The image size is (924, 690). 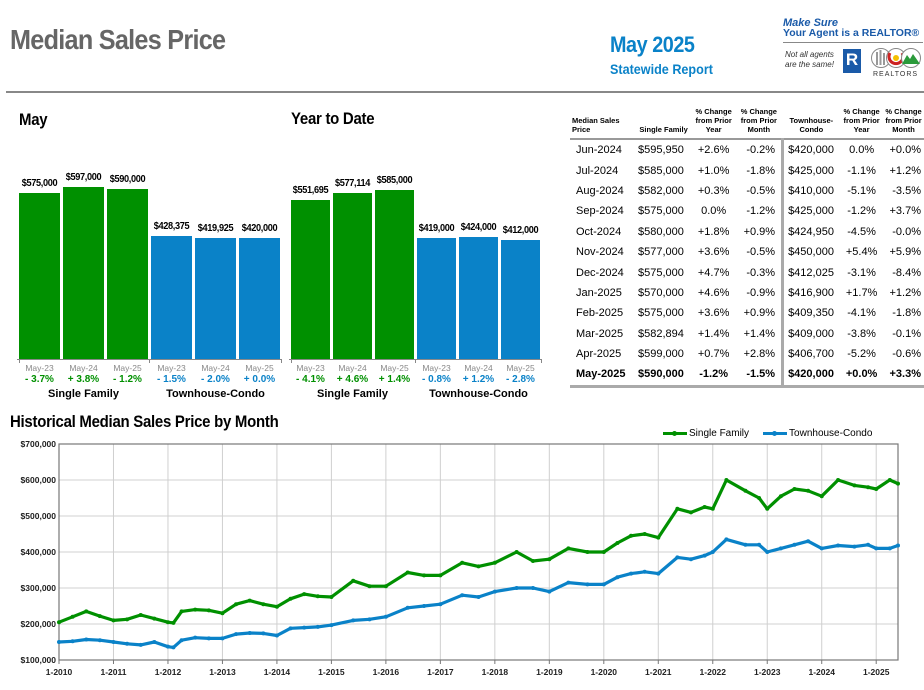 What do you see at coordinates (811, 293) in the screenshot?
I see `table-cell: $416,900` at bounding box center [811, 293].